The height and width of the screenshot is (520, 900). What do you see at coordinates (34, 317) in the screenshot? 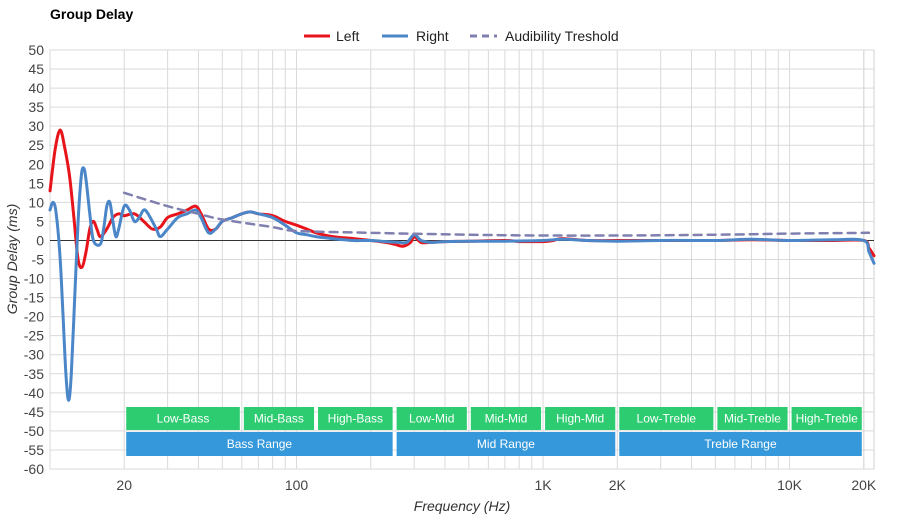
I see `y-tick-label: -20` at bounding box center [34, 317].